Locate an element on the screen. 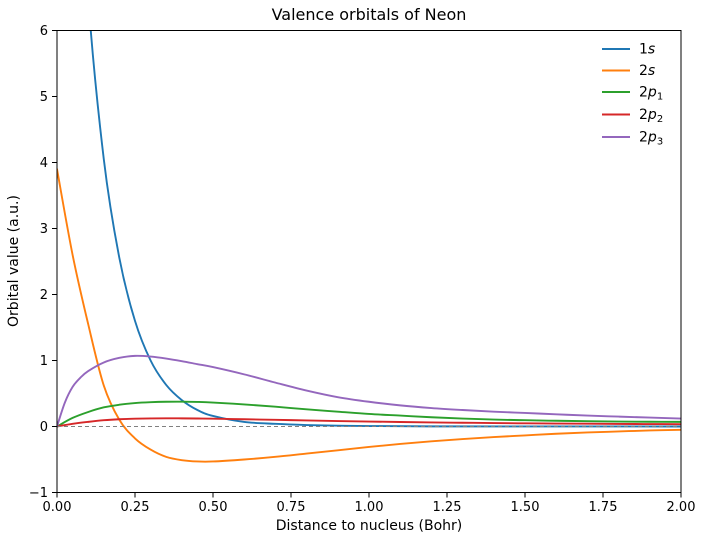 This screenshot has width=705, height=545. x-axis-label: Distance to nucleus (Bohr) is located at coordinates (369, 526).